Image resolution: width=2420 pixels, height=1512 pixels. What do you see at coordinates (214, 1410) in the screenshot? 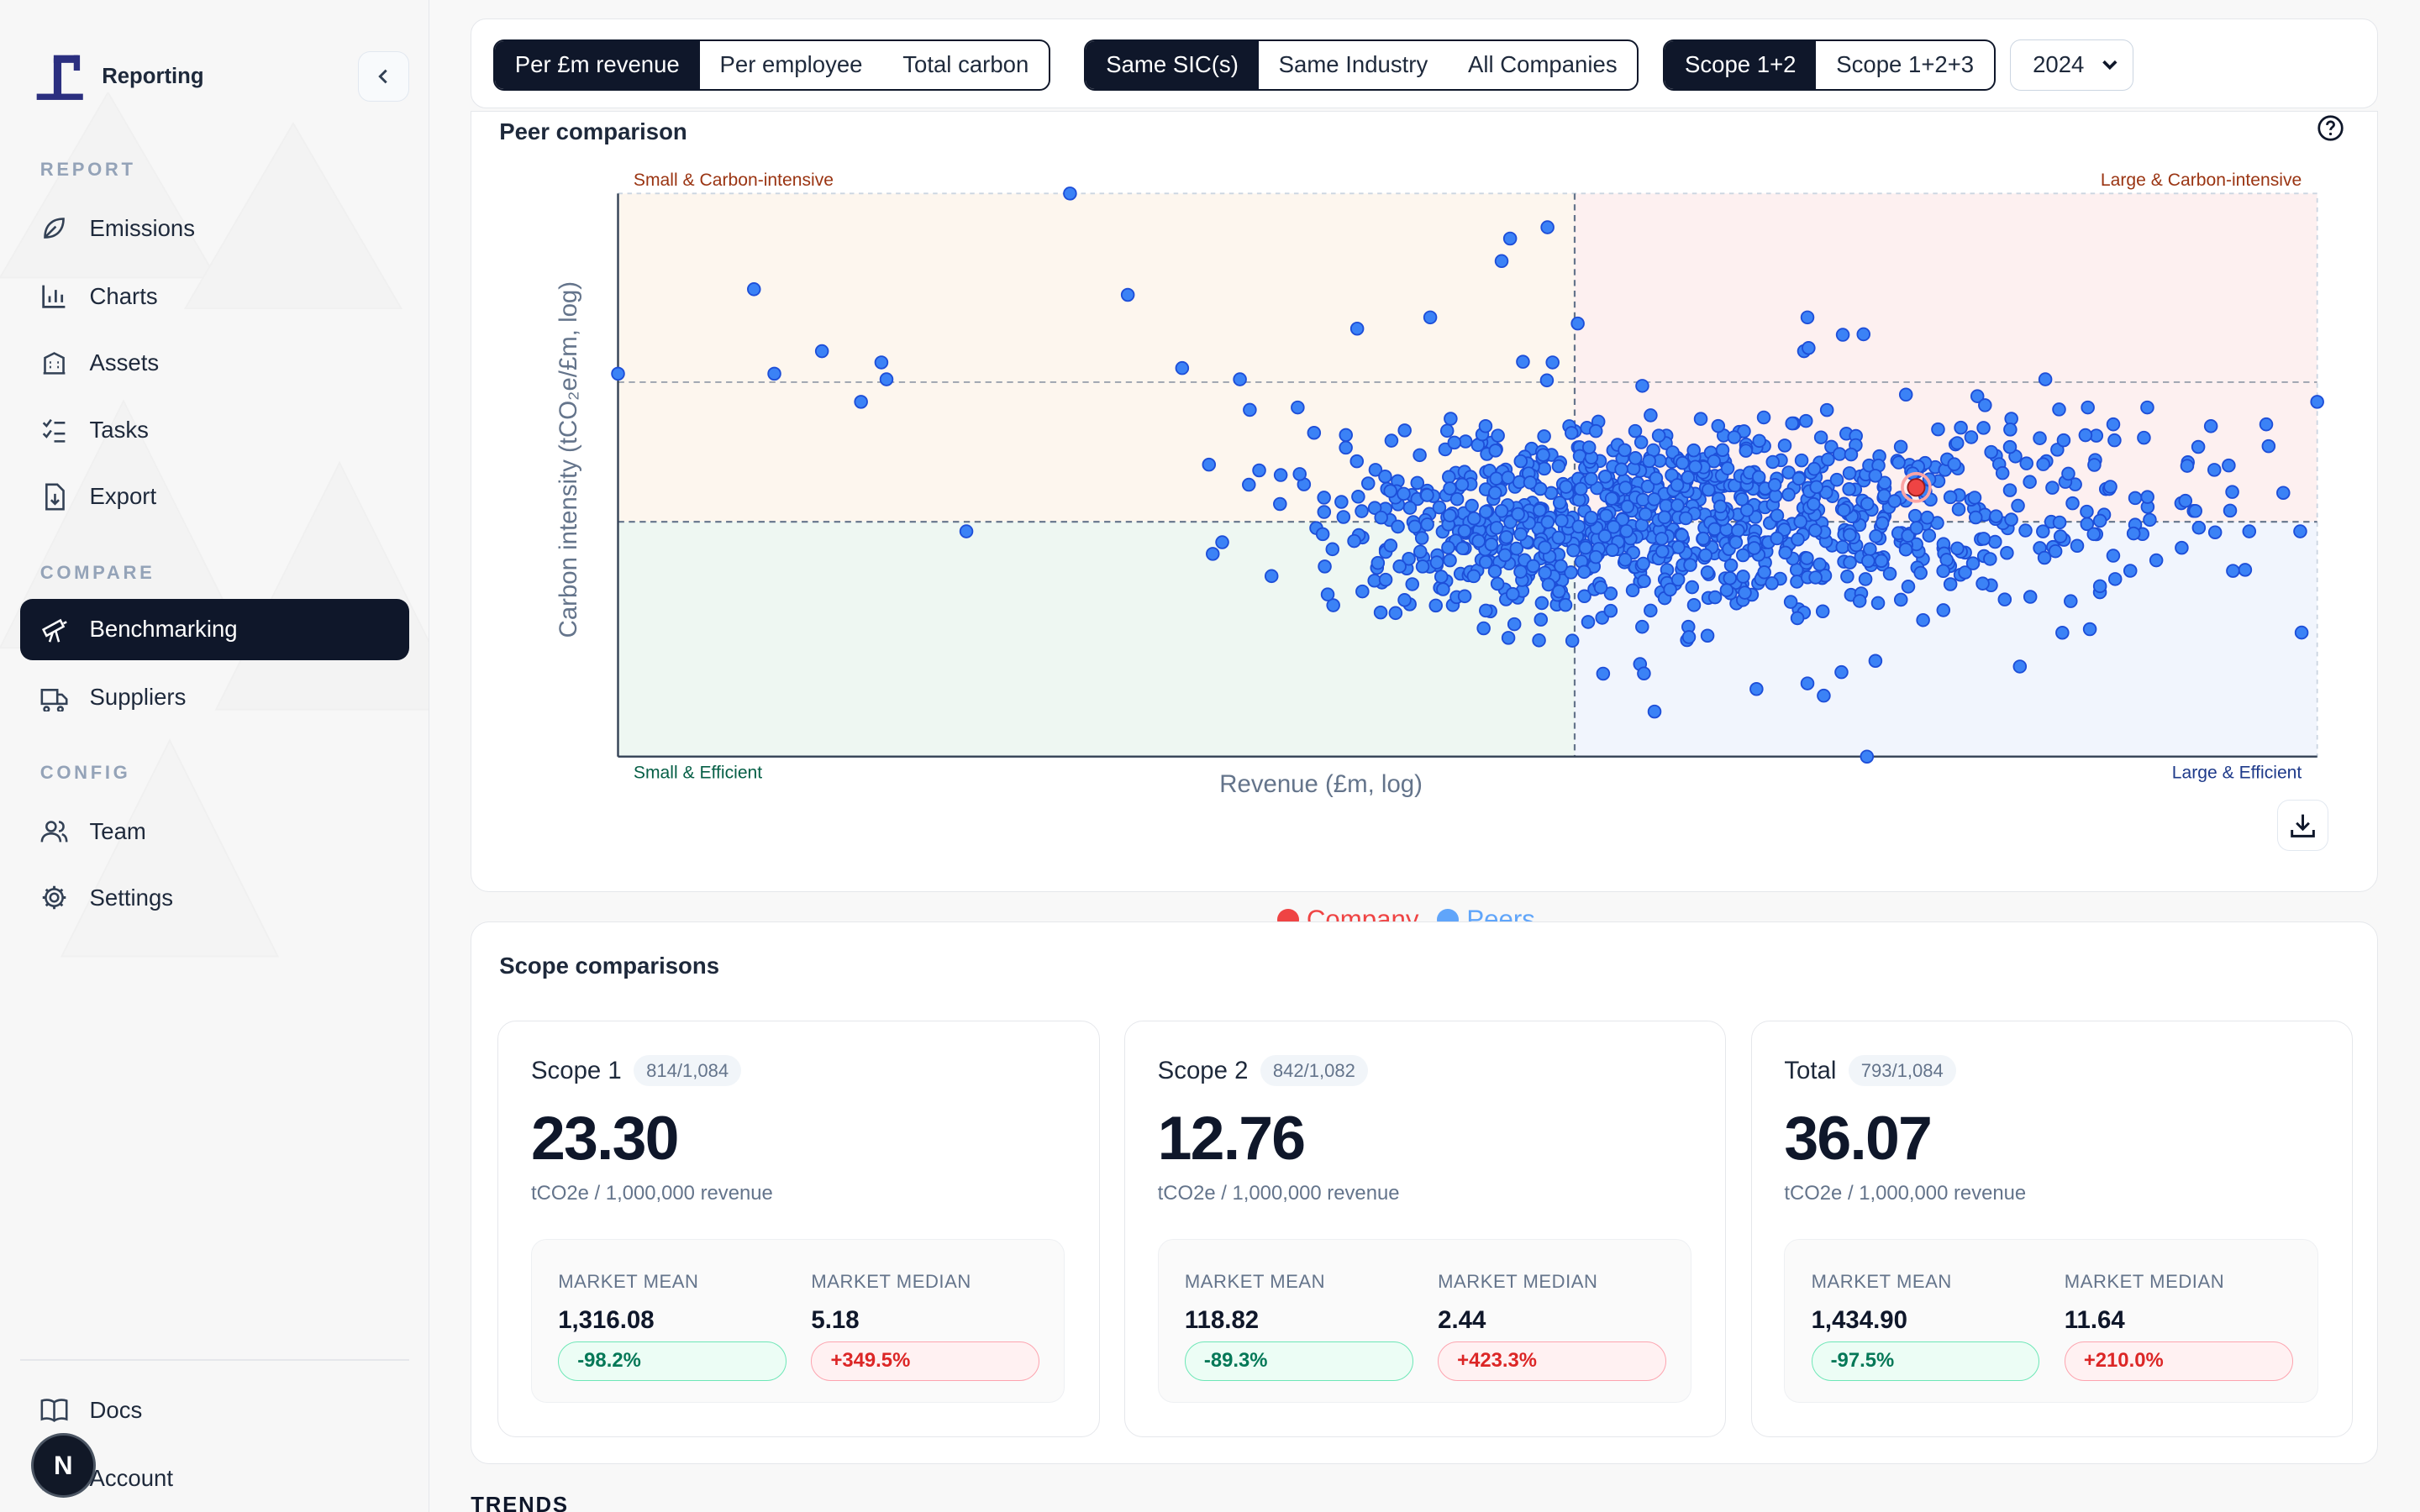
I see `sidebar-item-docs: Docs` at bounding box center [214, 1410].